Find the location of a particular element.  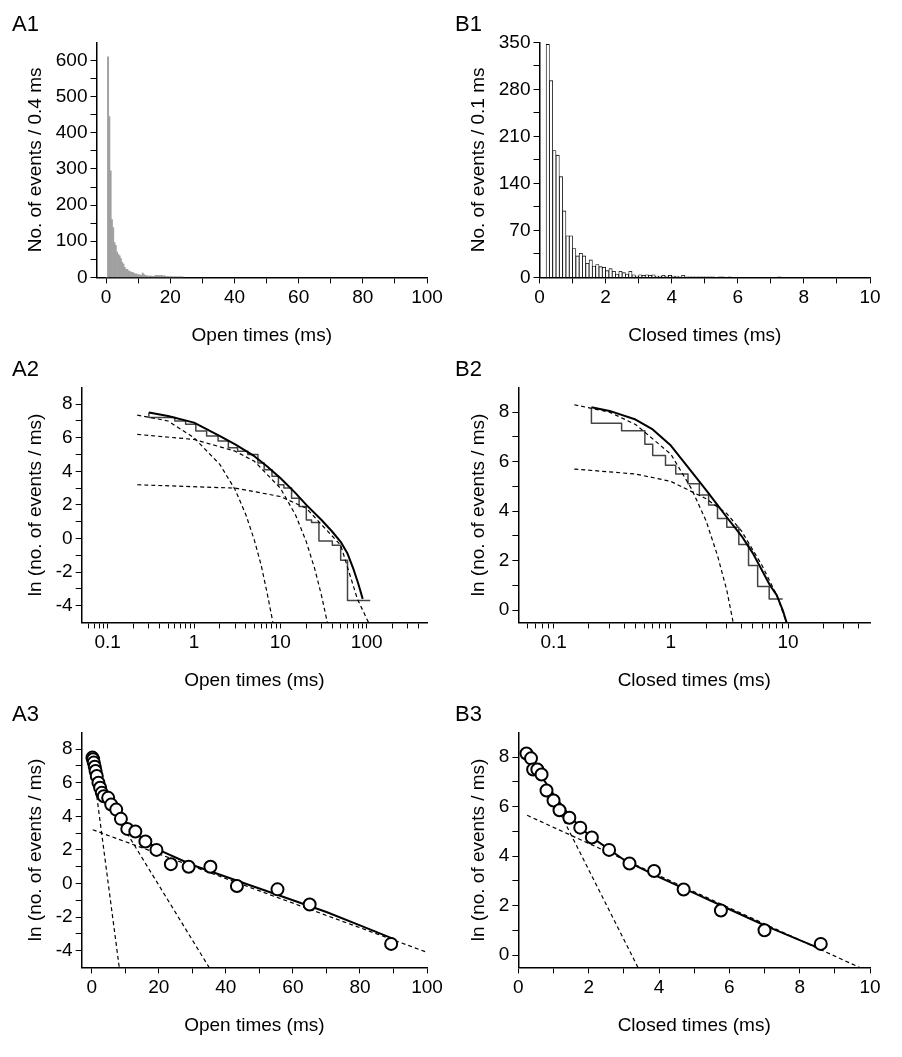

y-tick-label: 100 is located at coordinates (71, 240).